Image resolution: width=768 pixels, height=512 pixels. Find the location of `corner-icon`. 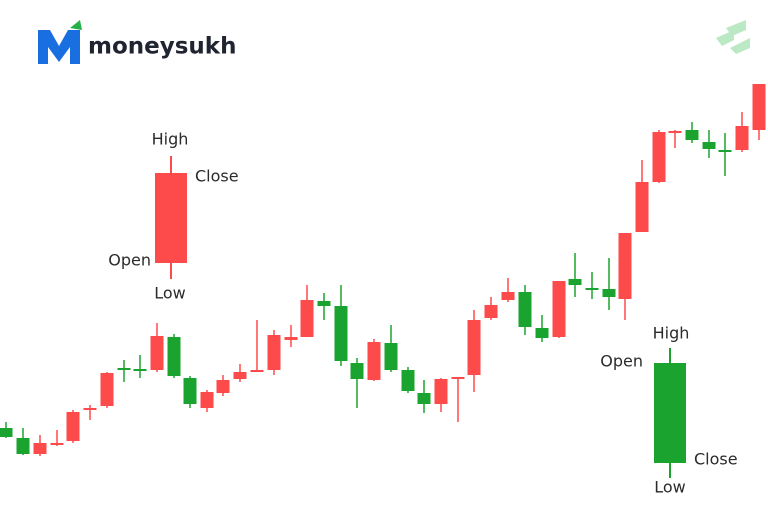

corner-icon is located at coordinates (733, 37).